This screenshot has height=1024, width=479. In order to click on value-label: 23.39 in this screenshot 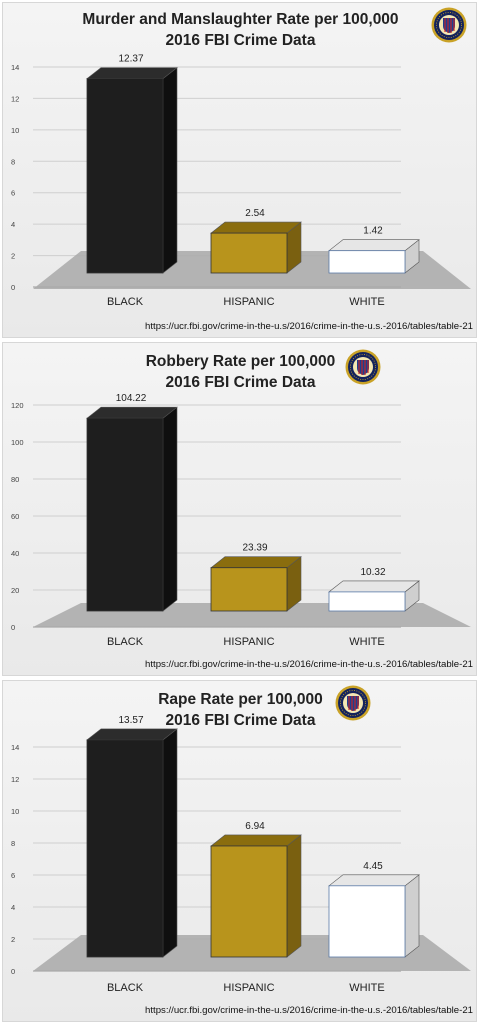, I will do `click(254, 548)`.